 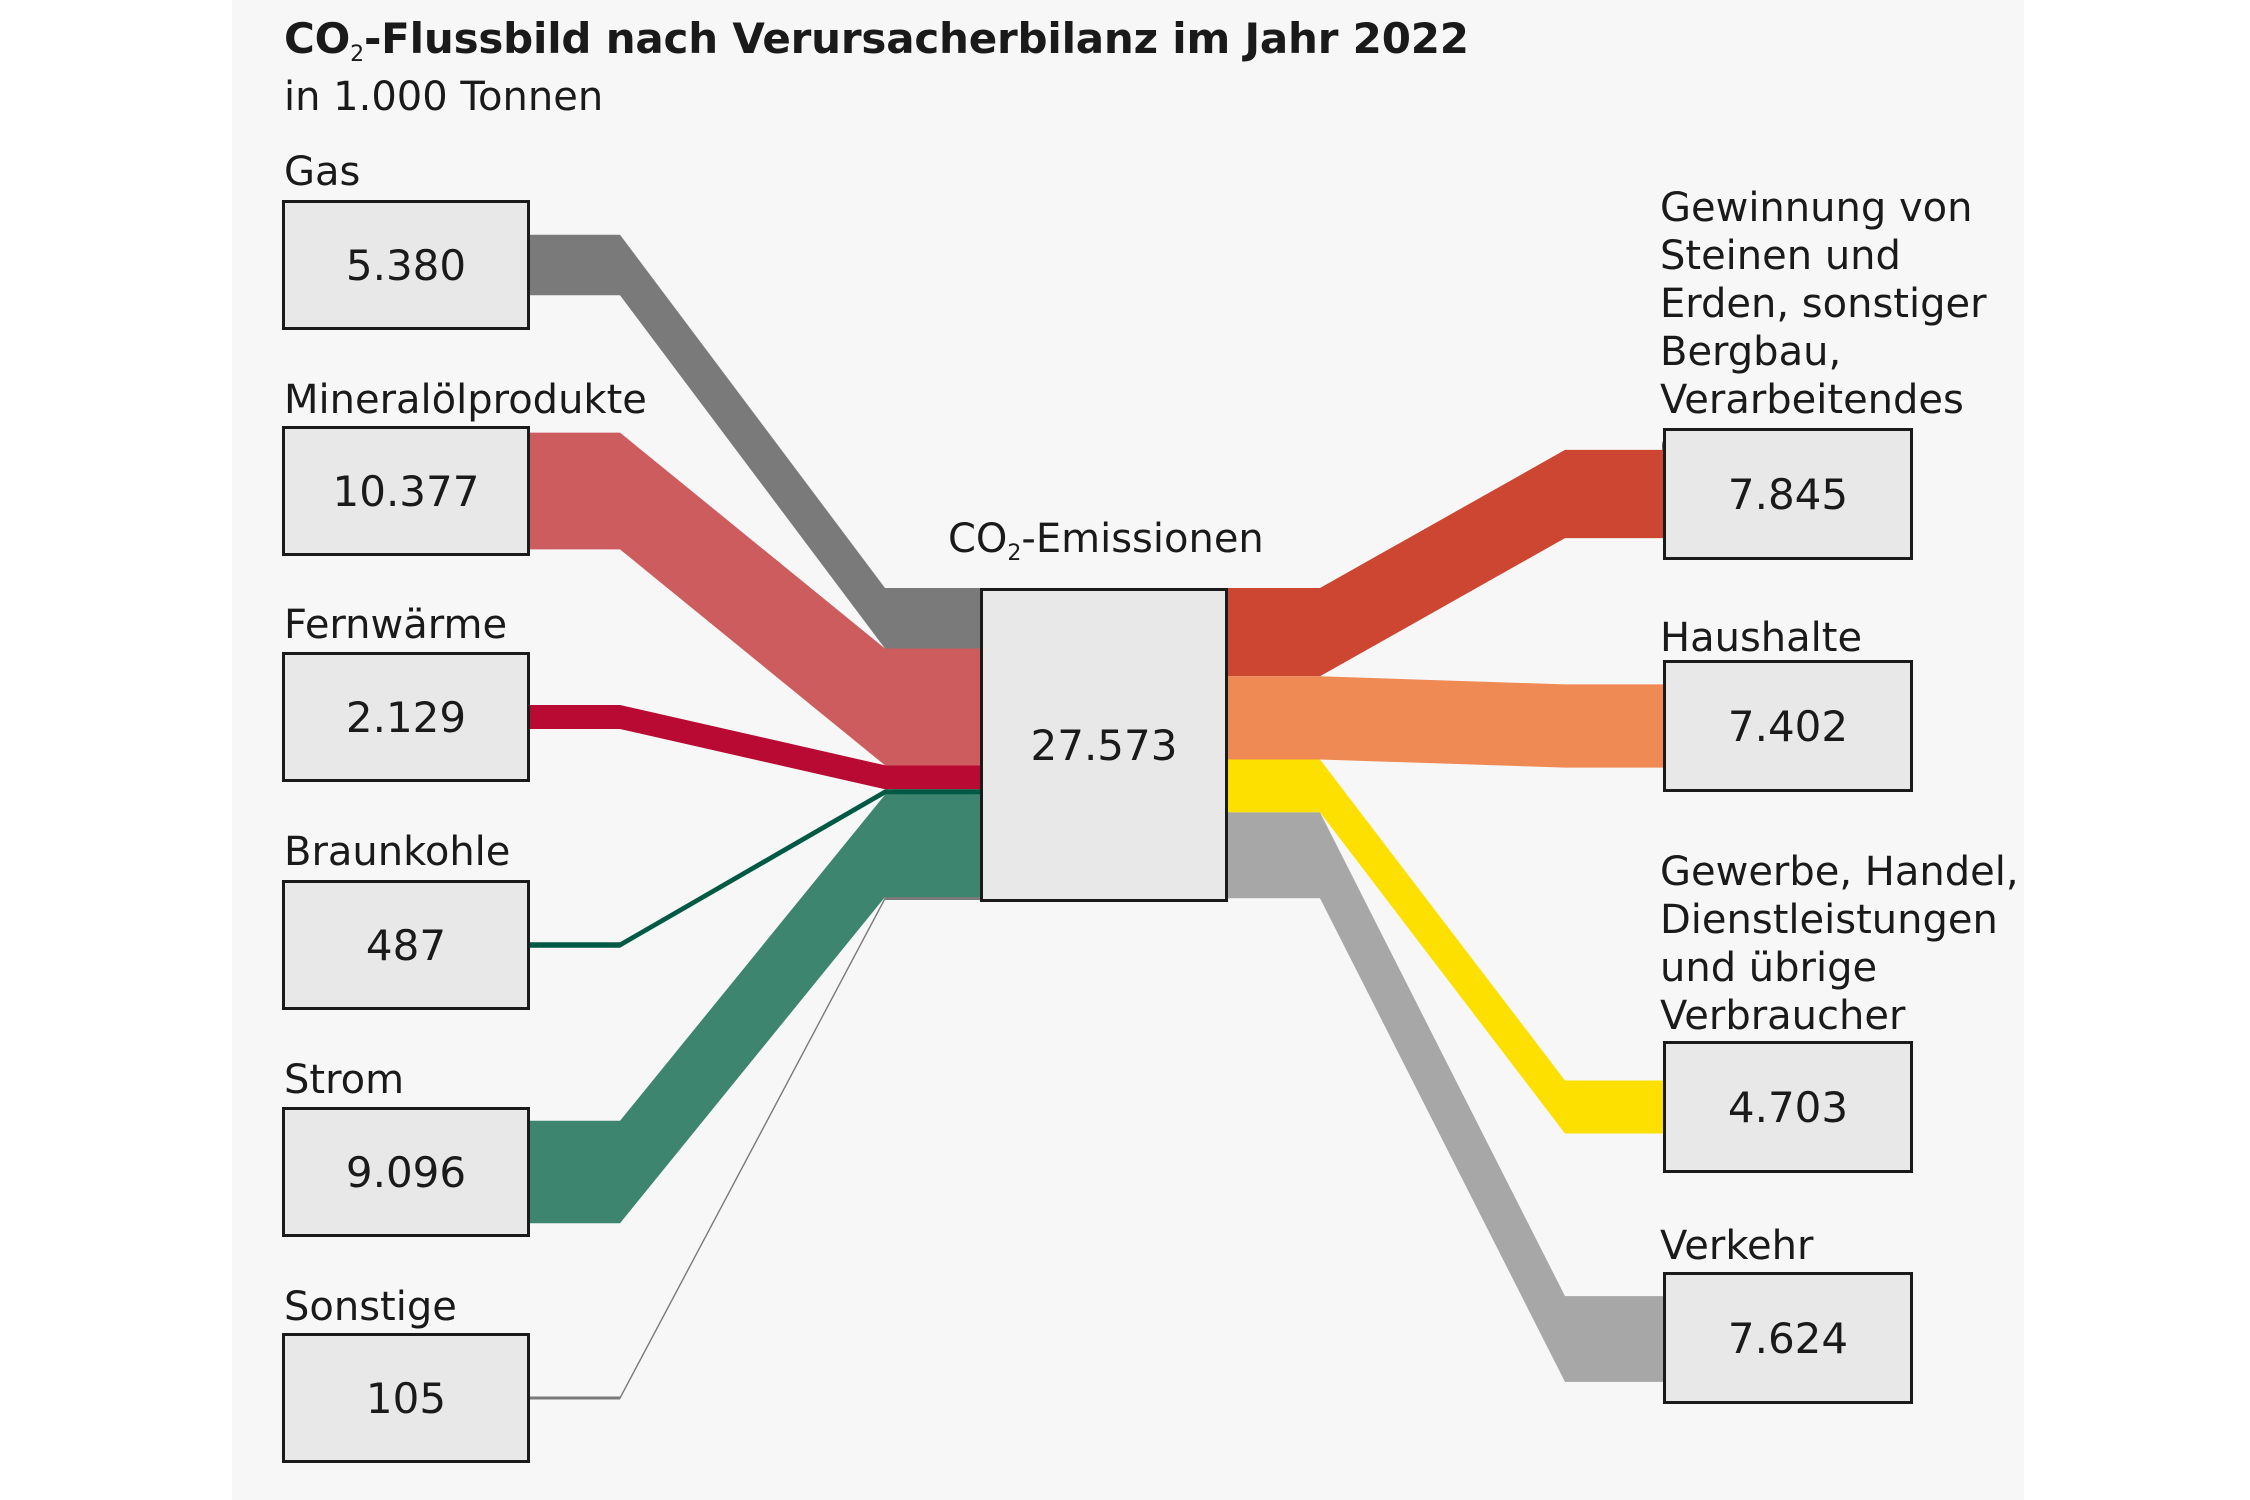 I want to click on flow-gas, so click(x=756, y=441).